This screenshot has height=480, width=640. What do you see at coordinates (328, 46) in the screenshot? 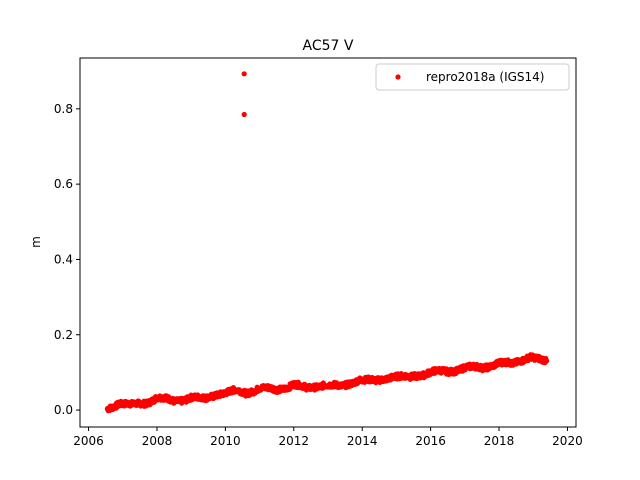
I see `chart-title: AC57 V` at bounding box center [328, 46].